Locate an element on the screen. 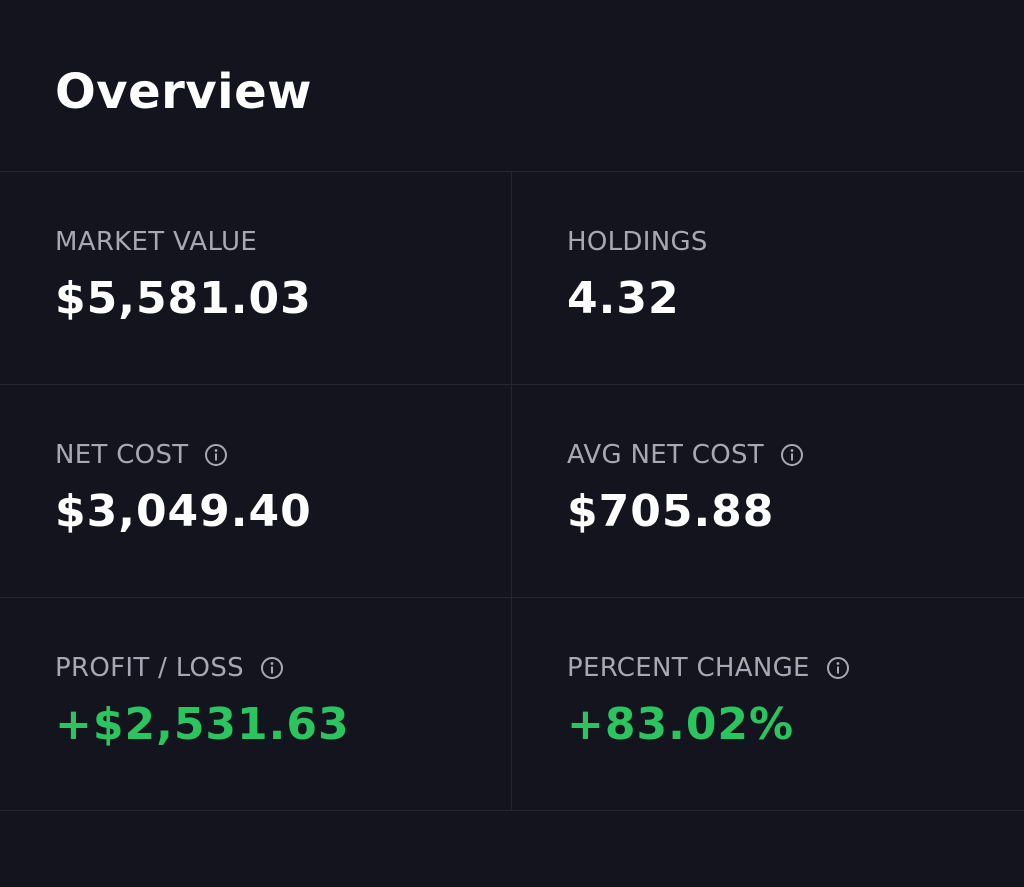 This screenshot has height=887, width=1024. percent-change-amount: +83.02% is located at coordinates (681, 724).